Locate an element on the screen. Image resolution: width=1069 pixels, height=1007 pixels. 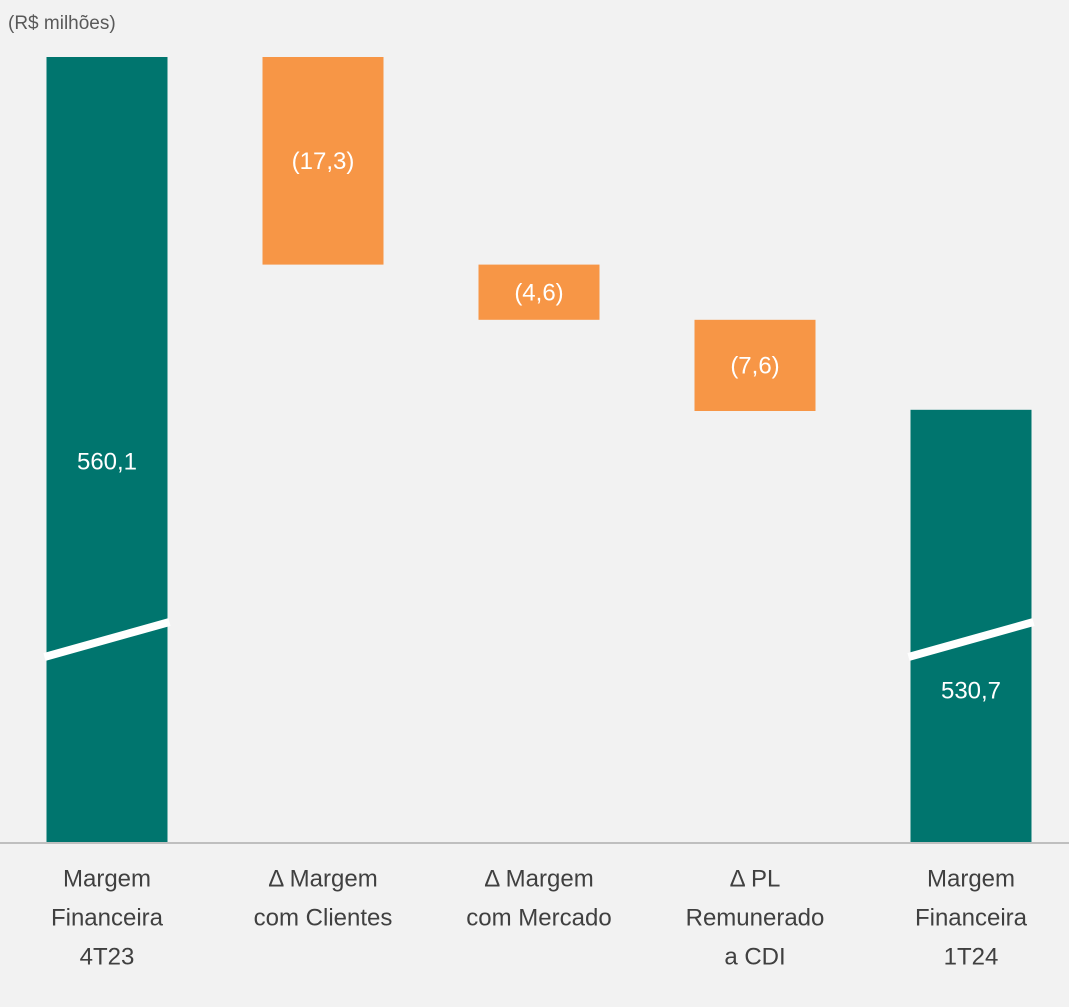
x-tick-label: com Clientes is located at coordinates (323, 917).